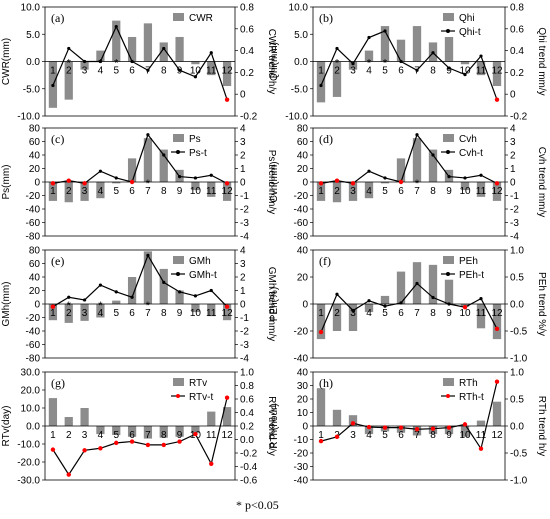  Describe the element at coordinates (85, 71) in the screenshot. I see `month-label: 3` at that location.